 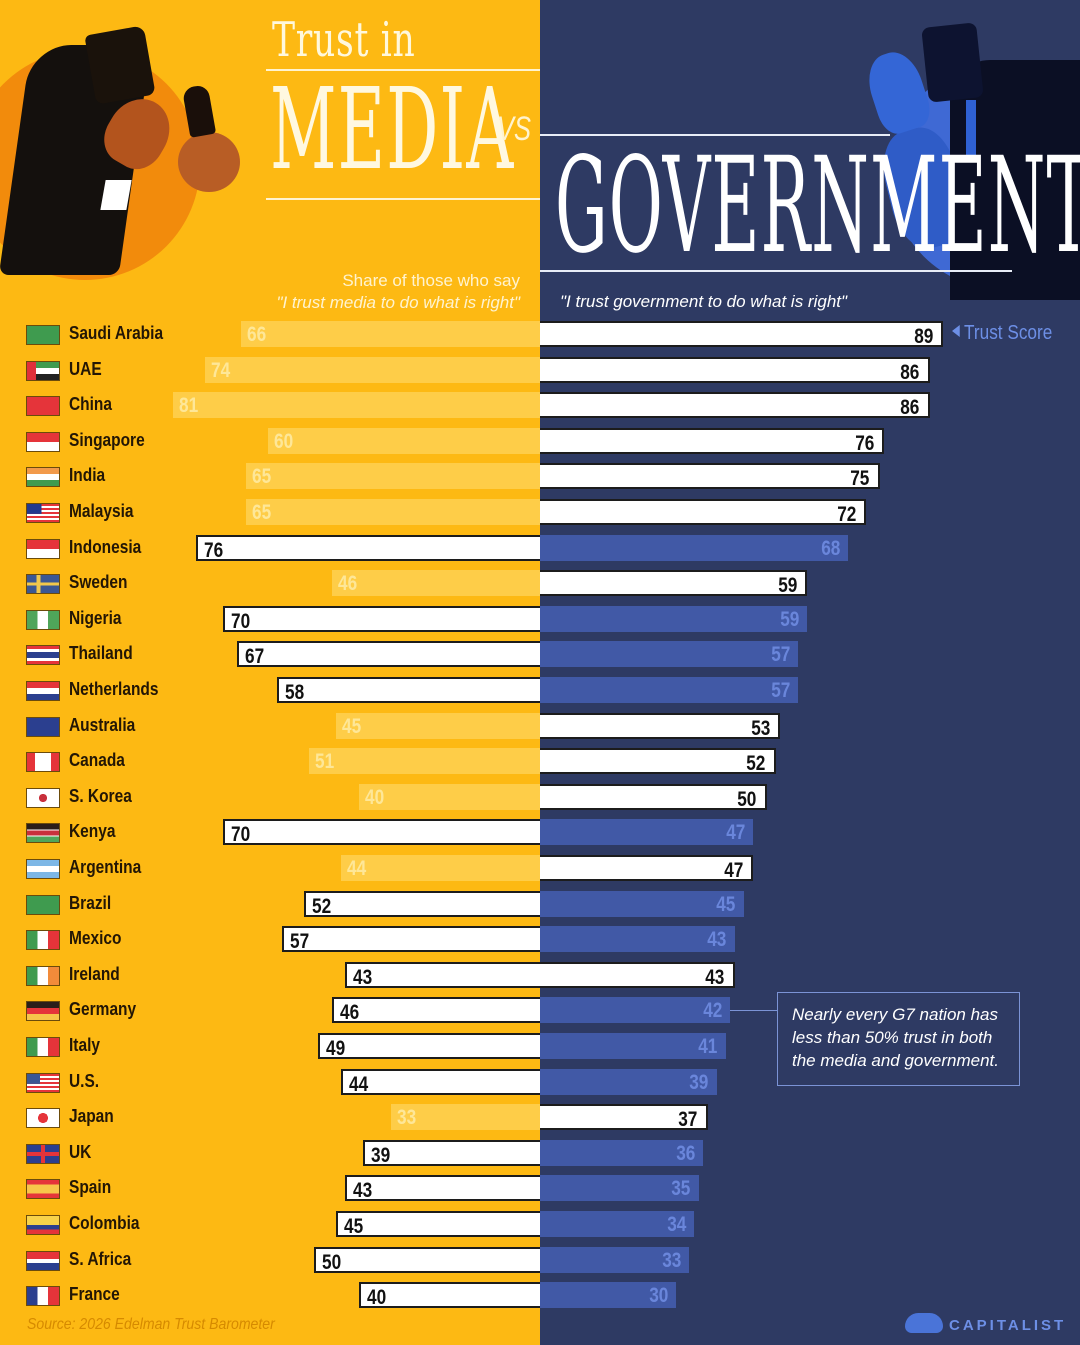 What do you see at coordinates (735, 370) in the screenshot?
I see `government-trust-bar: 86` at bounding box center [735, 370].